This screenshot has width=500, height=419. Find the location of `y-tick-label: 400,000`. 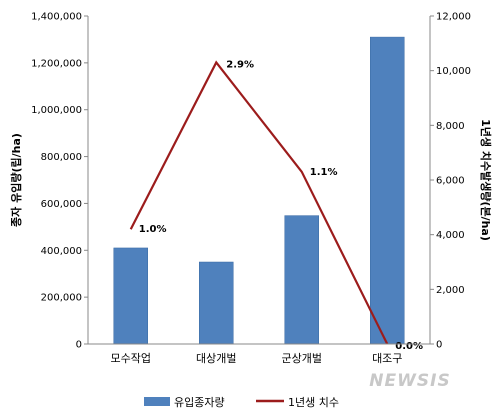

y-tick-label: 400,000 is located at coordinates (61, 251).